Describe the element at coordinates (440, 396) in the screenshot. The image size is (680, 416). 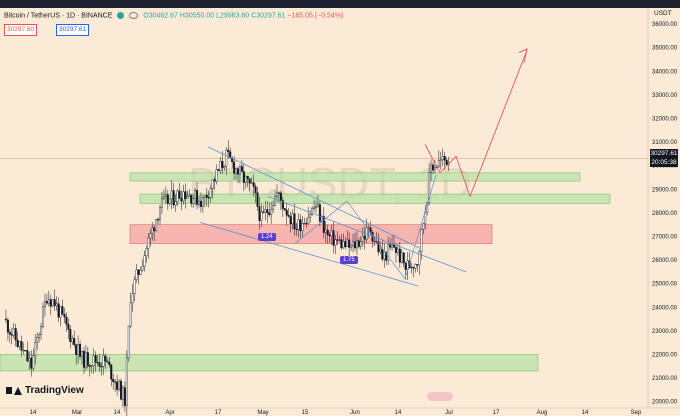
I see `events-icon` at that location.